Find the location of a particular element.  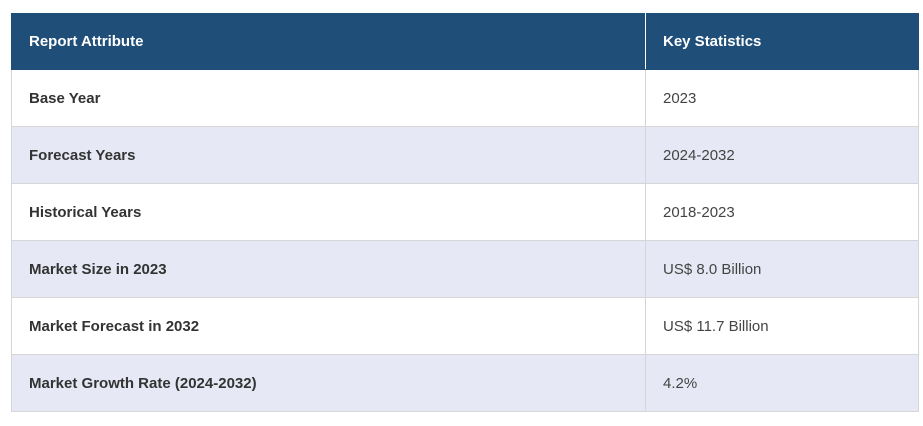

row-value-market-growth-rate: 4.2% is located at coordinates (782, 383).